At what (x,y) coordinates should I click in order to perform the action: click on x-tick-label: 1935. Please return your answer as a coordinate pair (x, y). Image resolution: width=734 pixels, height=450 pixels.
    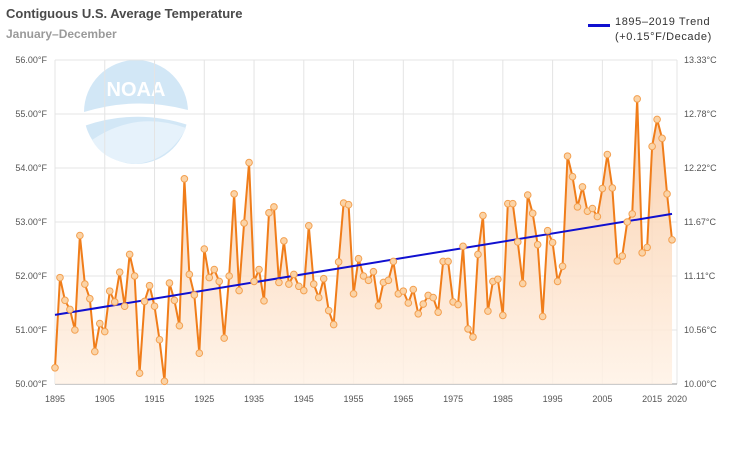
    Looking at the image, I should click on (254, 399).